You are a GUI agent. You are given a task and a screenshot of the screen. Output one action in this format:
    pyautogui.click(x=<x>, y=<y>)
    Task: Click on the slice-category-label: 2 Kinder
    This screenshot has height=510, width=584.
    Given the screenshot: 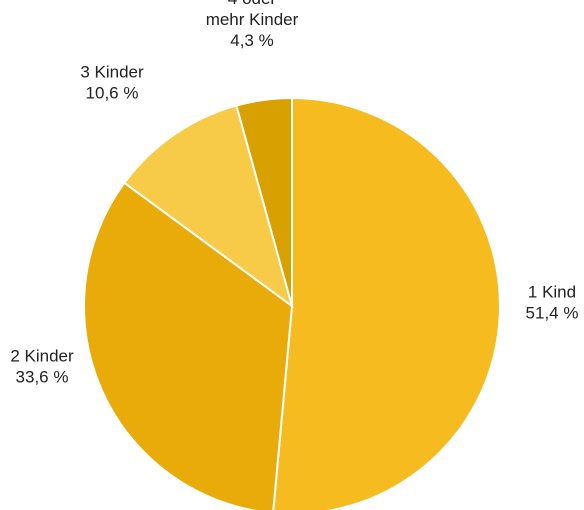 What is the action you would take?
    pyautogui.click(x=42, y=356)
    